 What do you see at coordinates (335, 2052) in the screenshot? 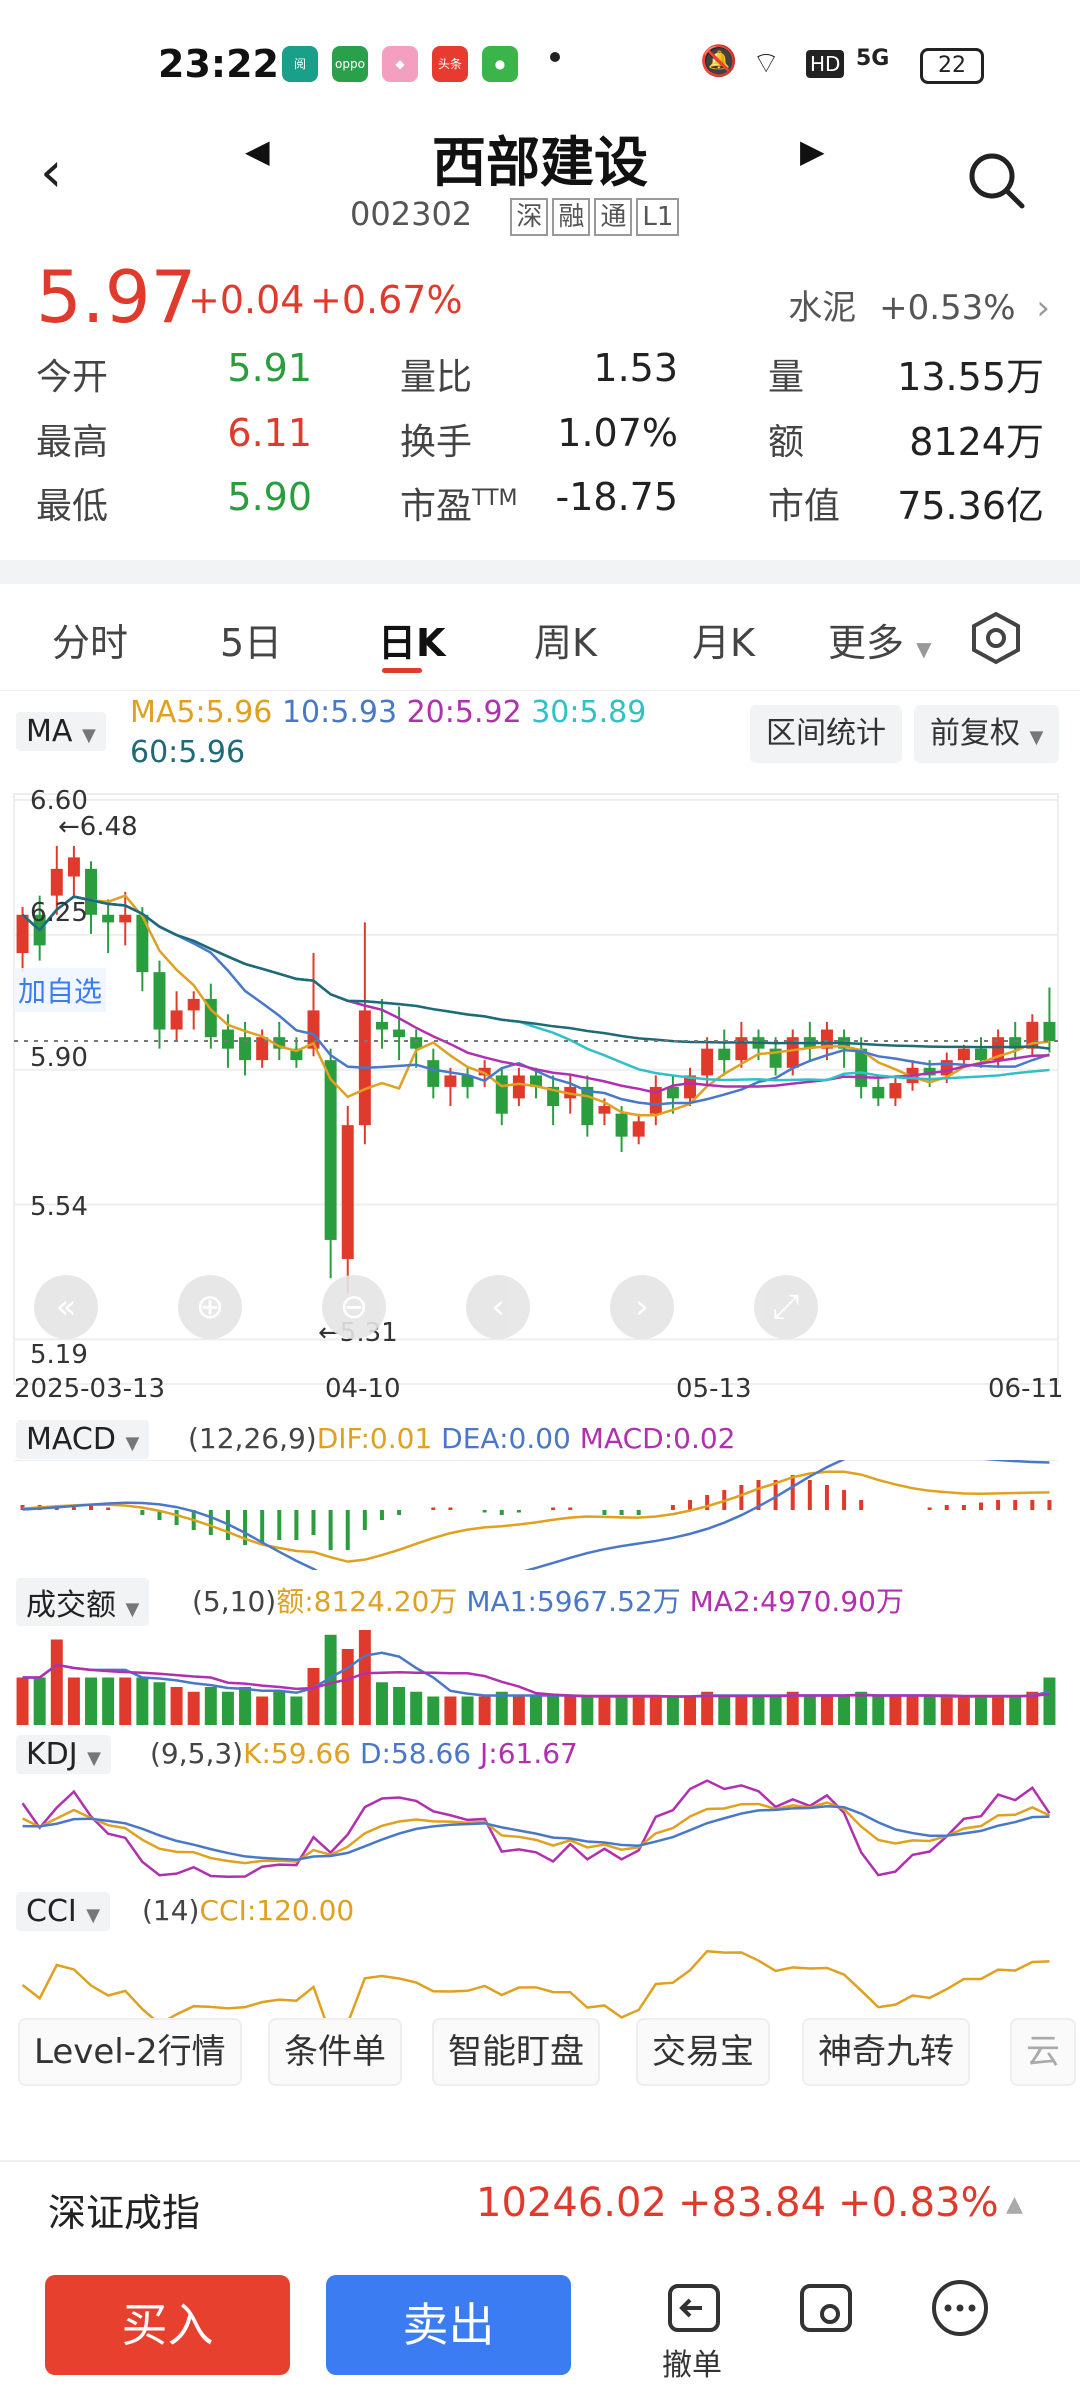
I see `tool-conditional-order: 条件单` at bounding box center [335, 2052].